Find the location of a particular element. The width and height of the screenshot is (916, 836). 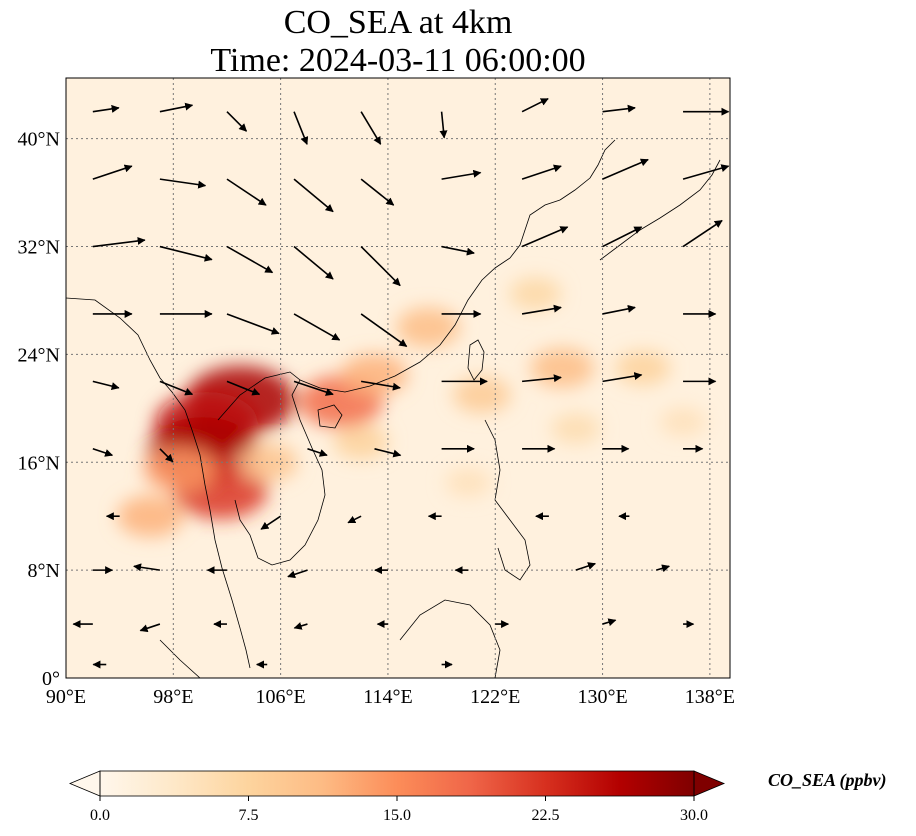

lon-tick-label: 138°E is located at coordinates (710, 697).